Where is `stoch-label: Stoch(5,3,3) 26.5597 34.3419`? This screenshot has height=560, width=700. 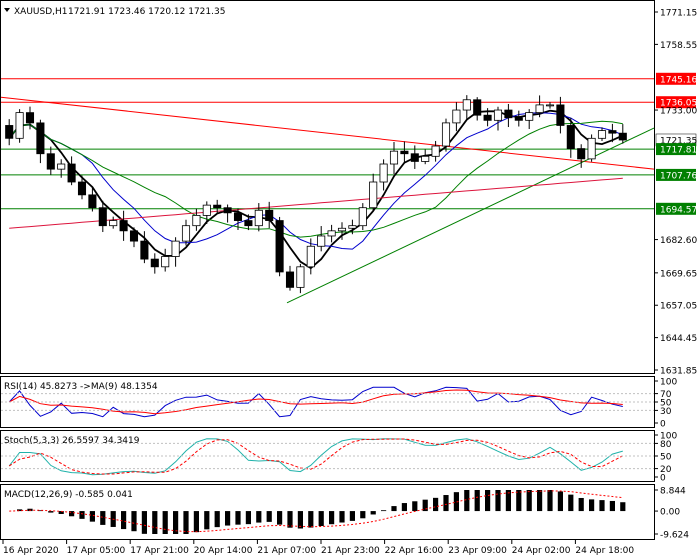
stoch-label: Stoch(5,3,3) 26.5597 34.3419 is located at coordinates (72, 441).